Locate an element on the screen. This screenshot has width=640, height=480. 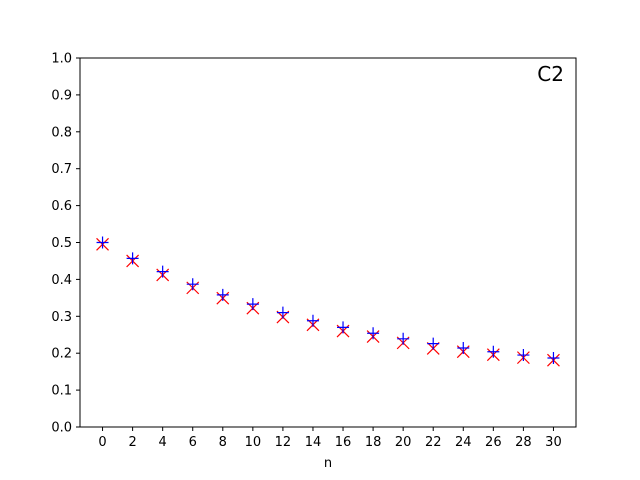
y-tick-label: 0.4 is located at coordinates (61, 280).